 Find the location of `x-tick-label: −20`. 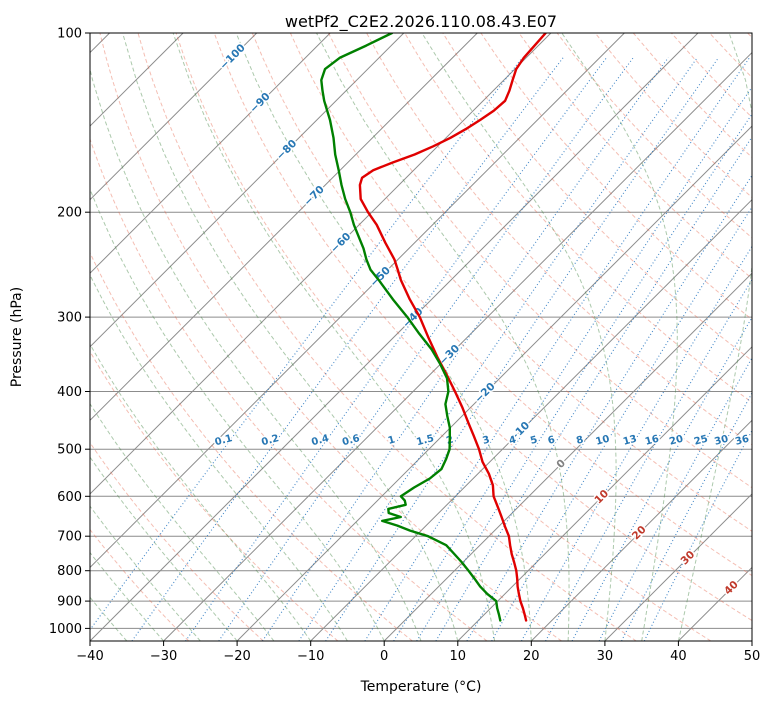

x-tick-label: −20 is located at coordinates (236, 656).